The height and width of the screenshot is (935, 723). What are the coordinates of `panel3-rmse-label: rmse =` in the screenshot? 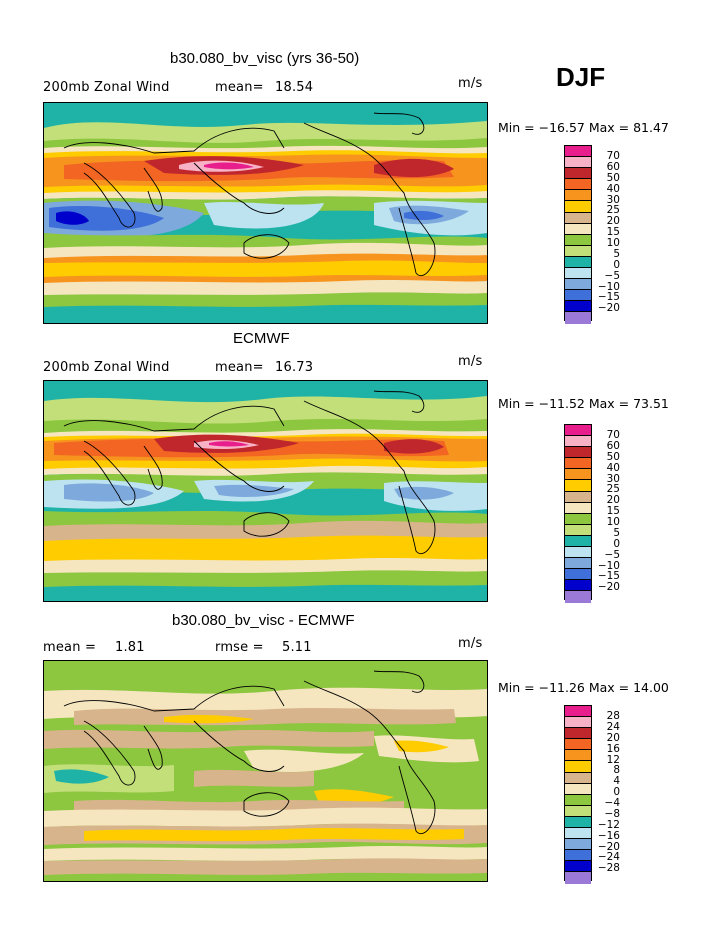 It's located at (239, 647).